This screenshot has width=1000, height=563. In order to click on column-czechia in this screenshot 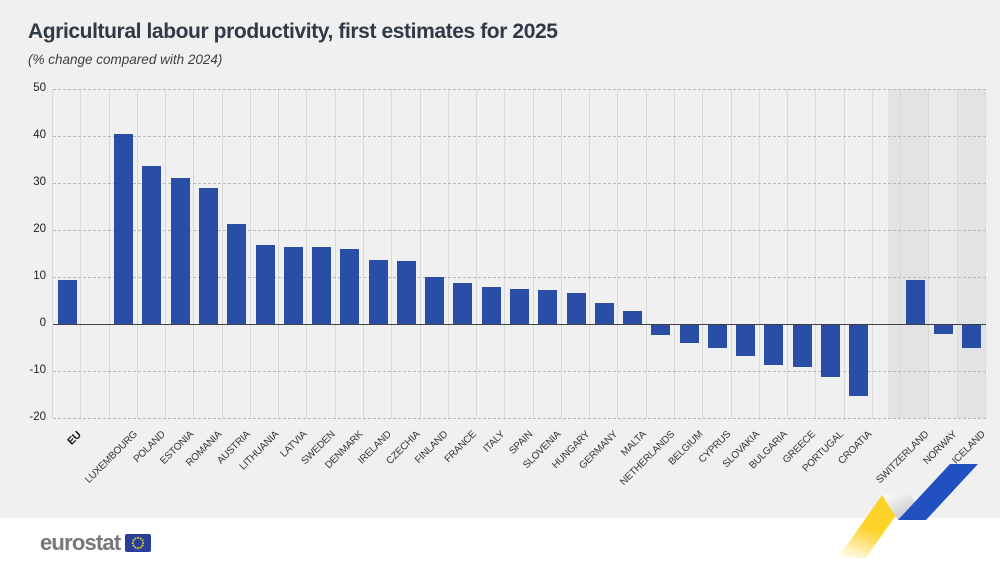, I will do `click(406, 253)`.